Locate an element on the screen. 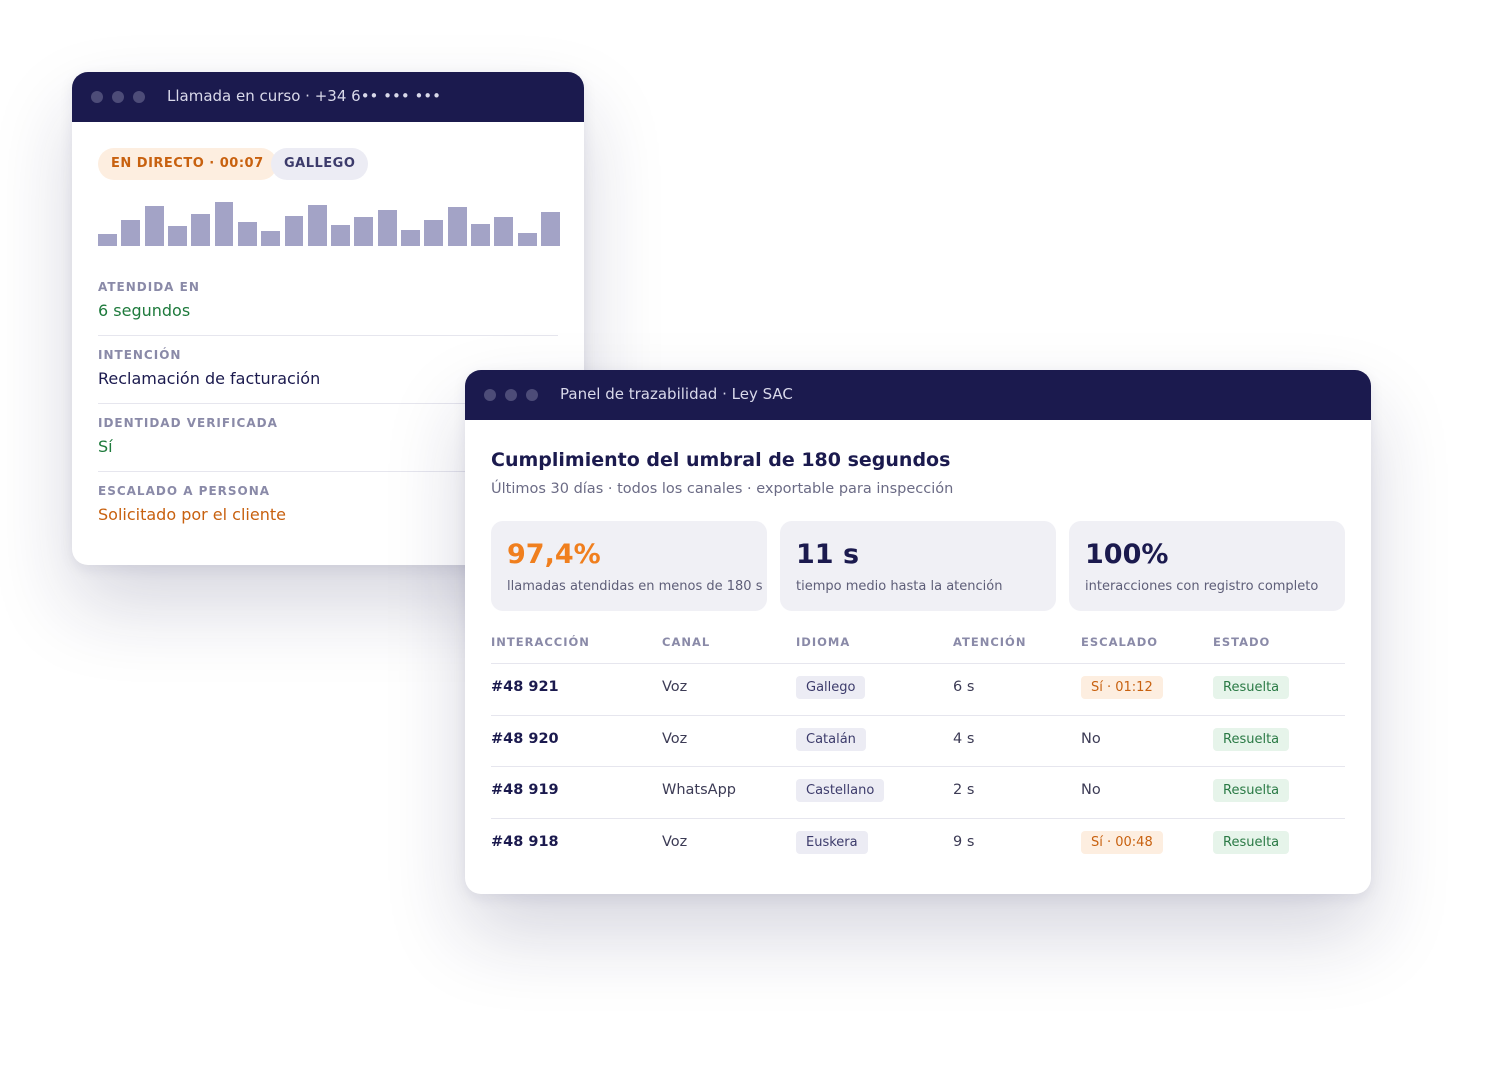 This screenshot has height=1071, width=1500. stat-label: interacciones con registro completo is located at coordinates (1202, 586).